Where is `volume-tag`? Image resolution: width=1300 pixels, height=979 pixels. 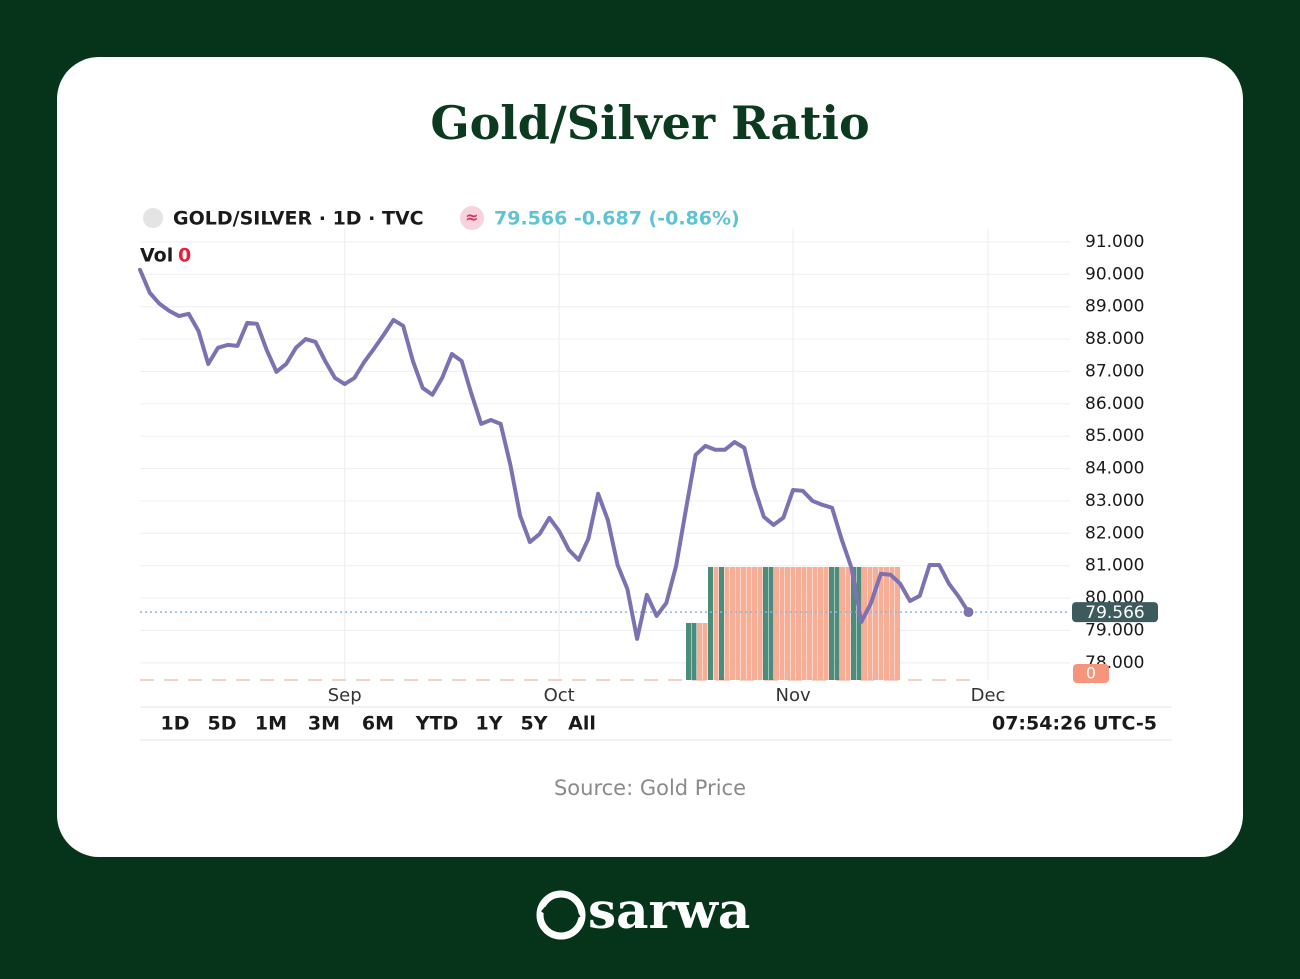
volume-tag is located at coordinates (1091, 673).